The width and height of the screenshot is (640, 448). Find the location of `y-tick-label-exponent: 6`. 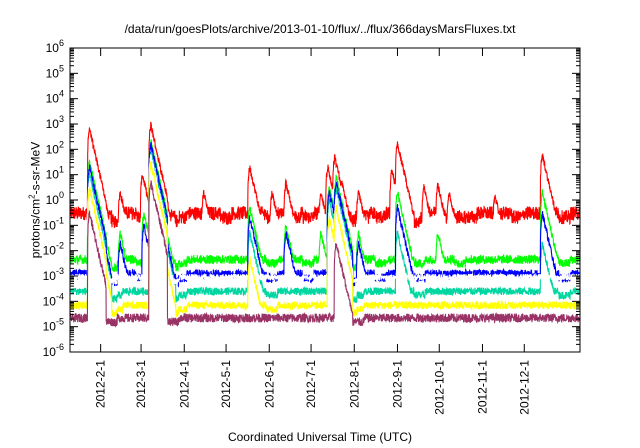

y-tick-label-exponent: 6 is located at coordinates (61, 43).